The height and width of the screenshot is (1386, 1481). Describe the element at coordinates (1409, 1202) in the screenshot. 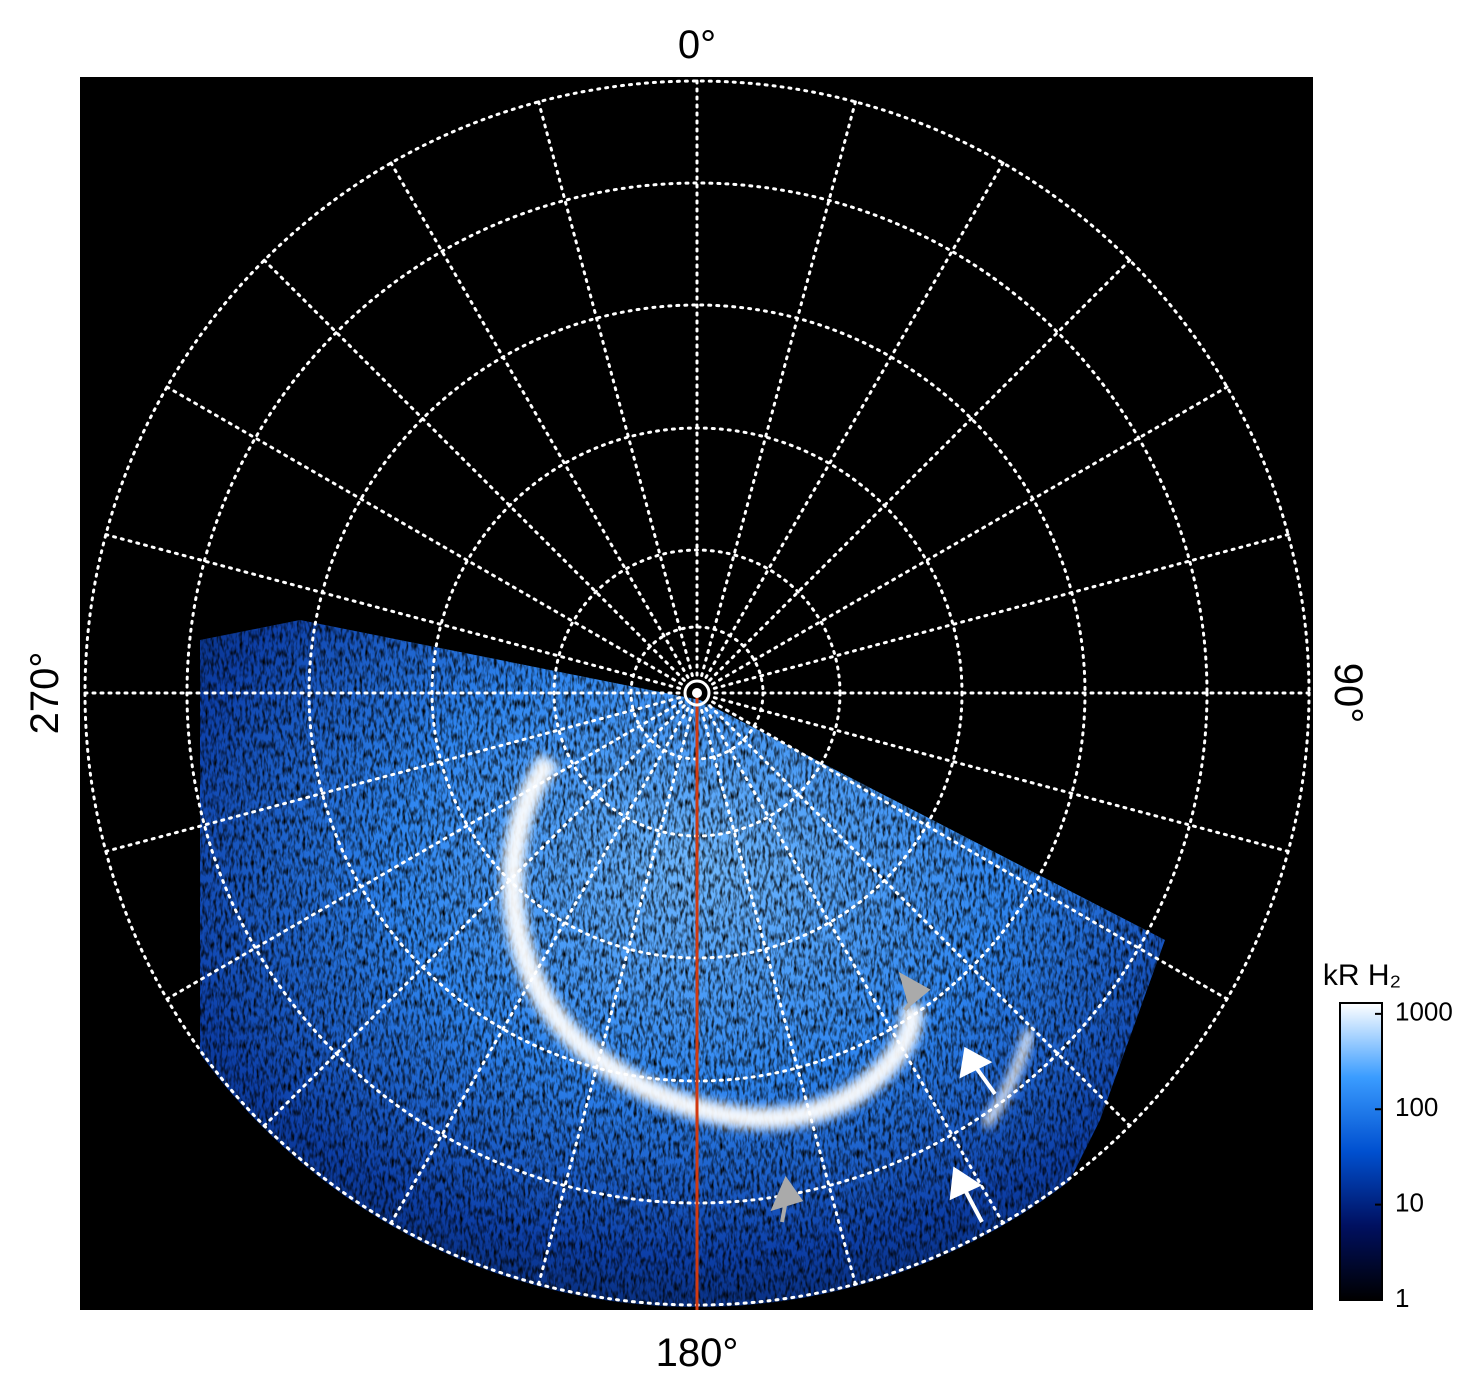

I see `colorbar-tick-label: 10` at that location.